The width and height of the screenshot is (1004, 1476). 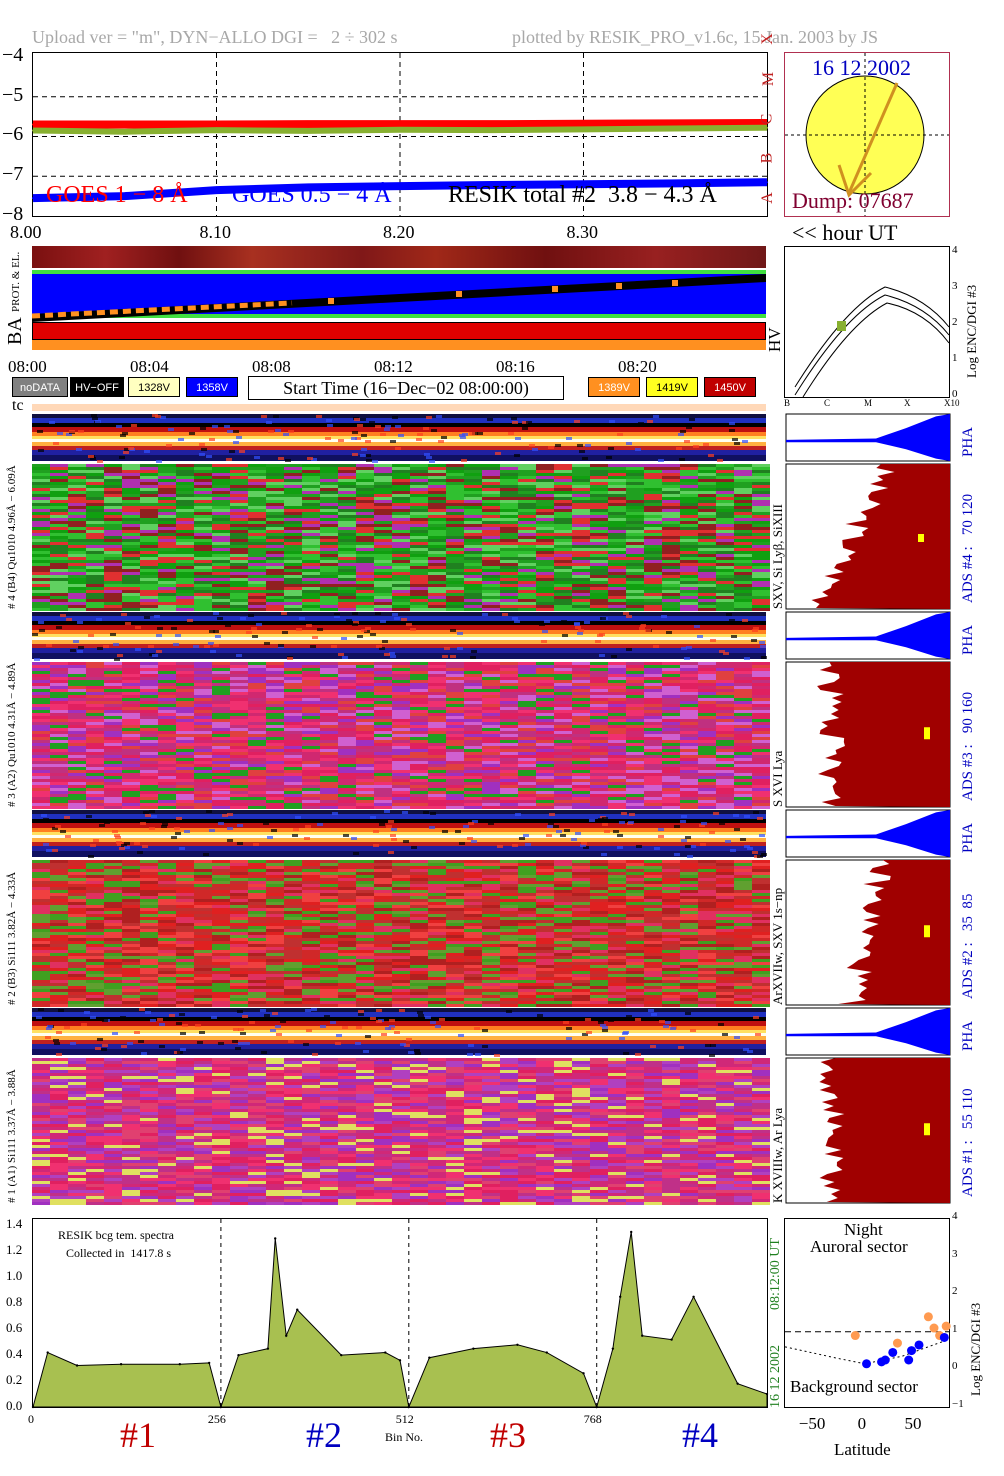 What do you see at coordinates (873, 138) in the screenshot?
I see `trajectory-arrow-icon` at bounding box center [873, 138].